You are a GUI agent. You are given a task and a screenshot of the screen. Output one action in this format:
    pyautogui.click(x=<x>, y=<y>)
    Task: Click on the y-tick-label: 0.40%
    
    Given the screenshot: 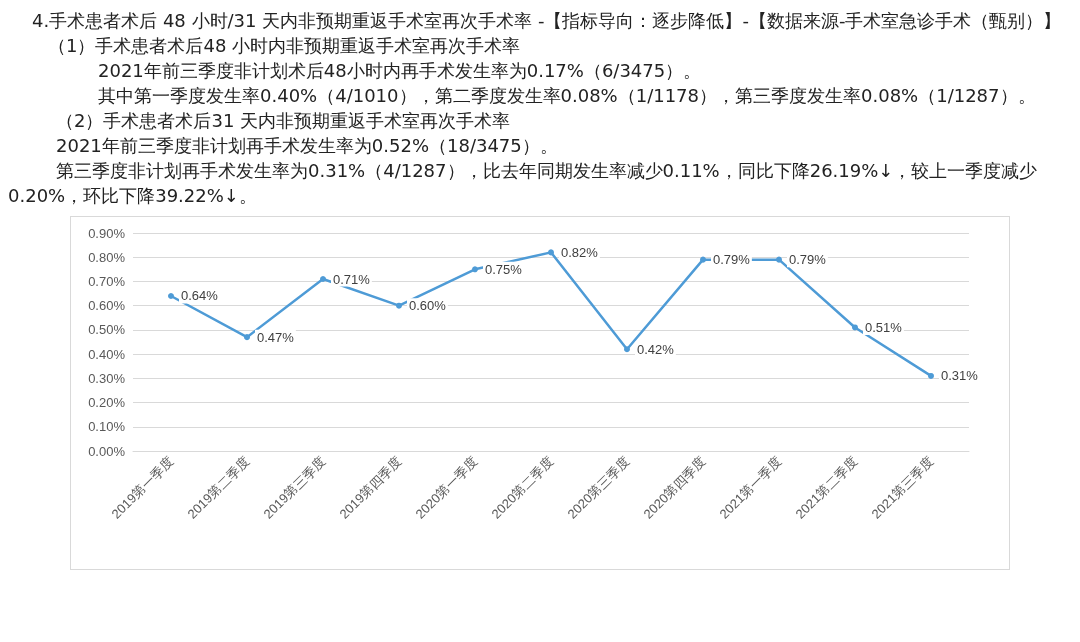 What is the action you would take?
    pyautogui.click(x=107, y=354)
    